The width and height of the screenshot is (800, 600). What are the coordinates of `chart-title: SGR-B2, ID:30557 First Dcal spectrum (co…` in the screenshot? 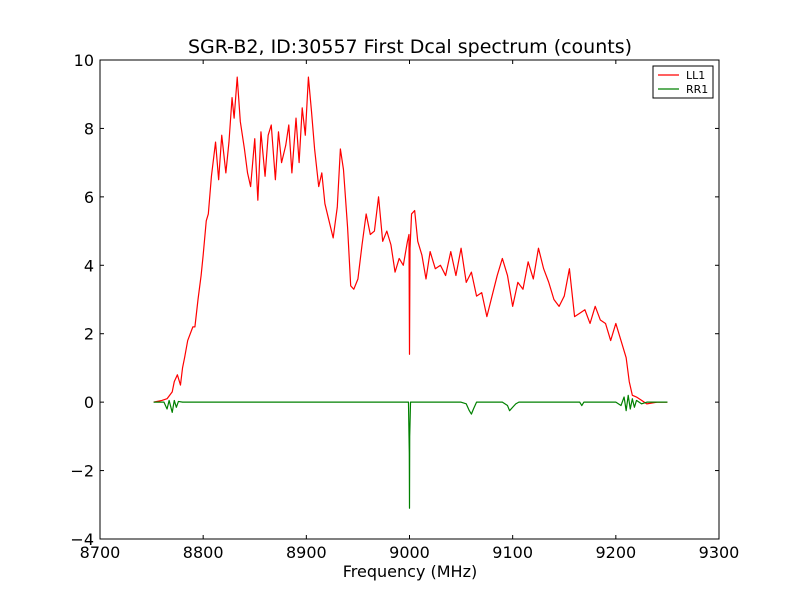 It's located at (410, 47).